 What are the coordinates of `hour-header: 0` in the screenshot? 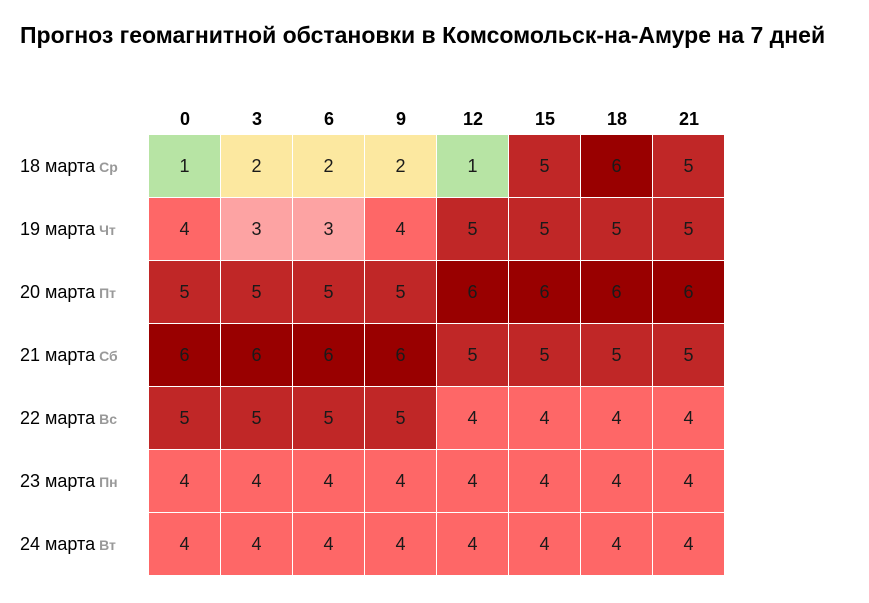 It's located at (184, 119).